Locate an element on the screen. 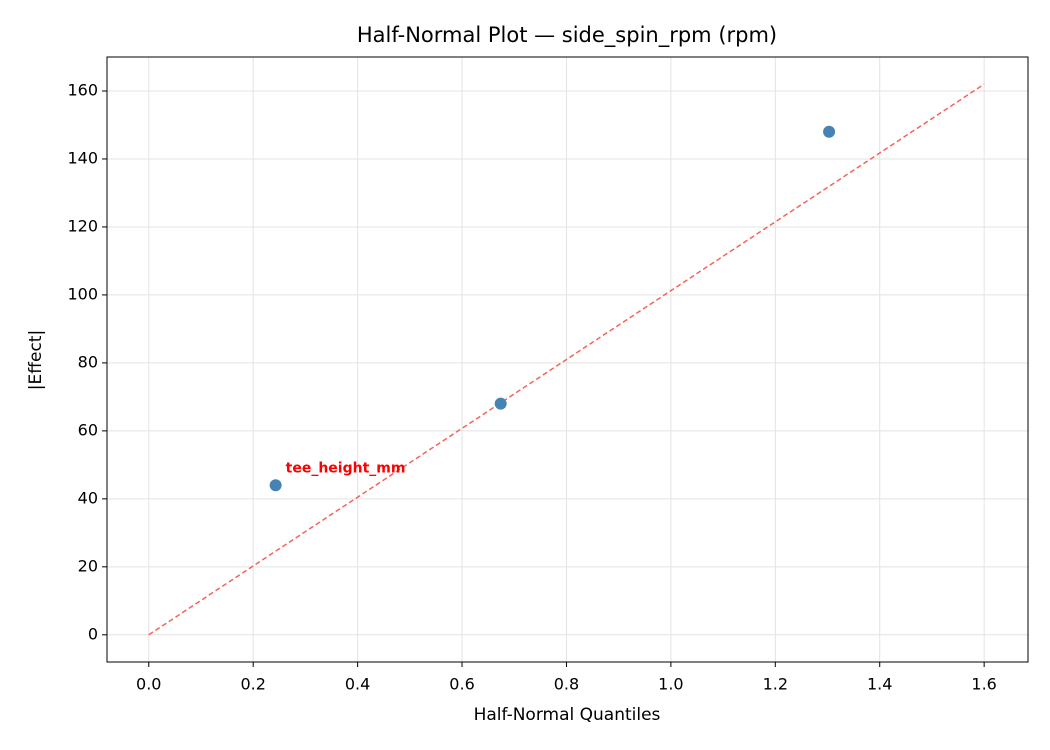 Image resolution: width=1050 pixels, height=750 pixels. y-tick-label: 0 is located at coordinates (93, 633).